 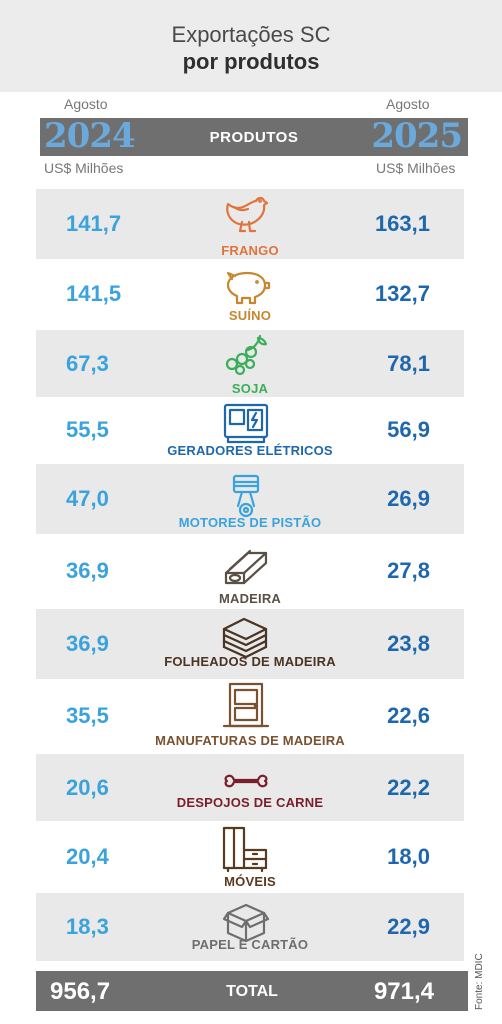 What do you see at coordinates (87, 498) in the screenshot?
I see `value-2024: 47,0` at bounding box center [87, 498].